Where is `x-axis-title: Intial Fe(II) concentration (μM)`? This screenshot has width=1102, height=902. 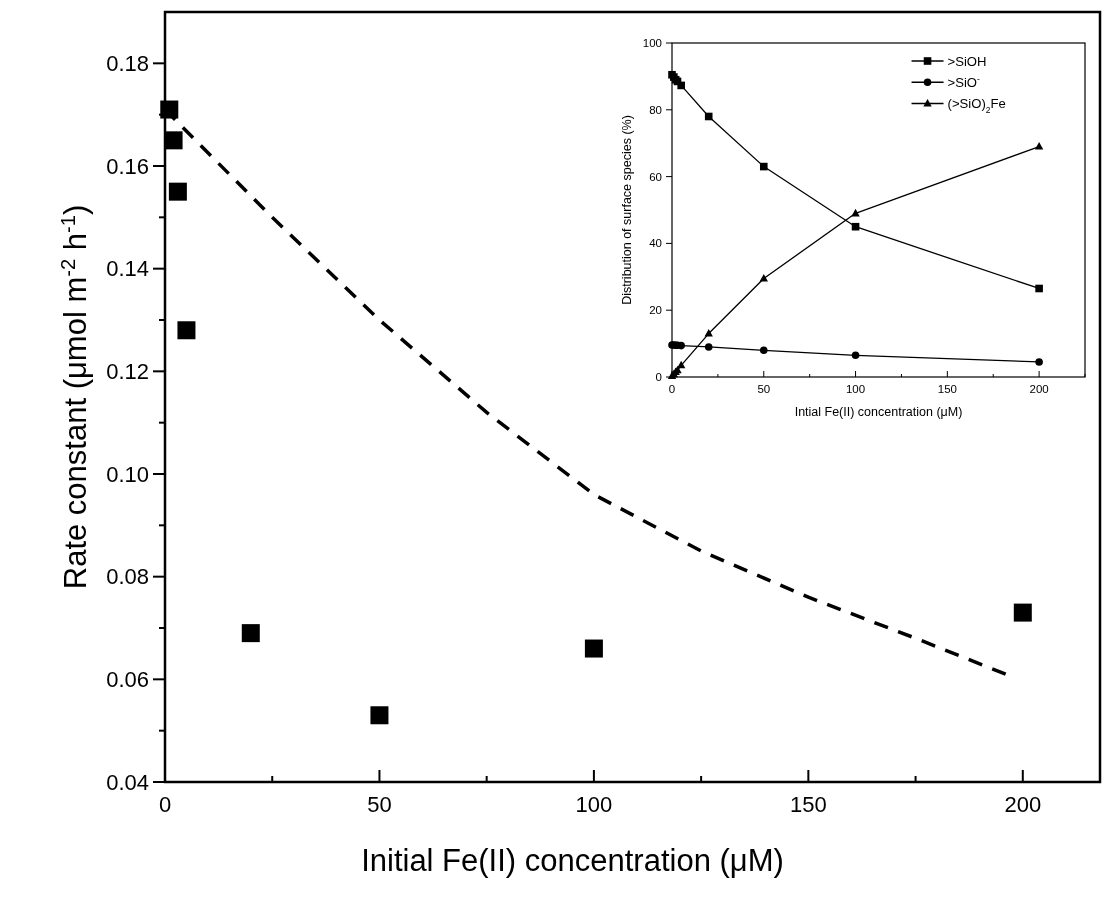 x-axis-title: Intial Fe(II) concentration (μM) is located at coordinates (878, 412).